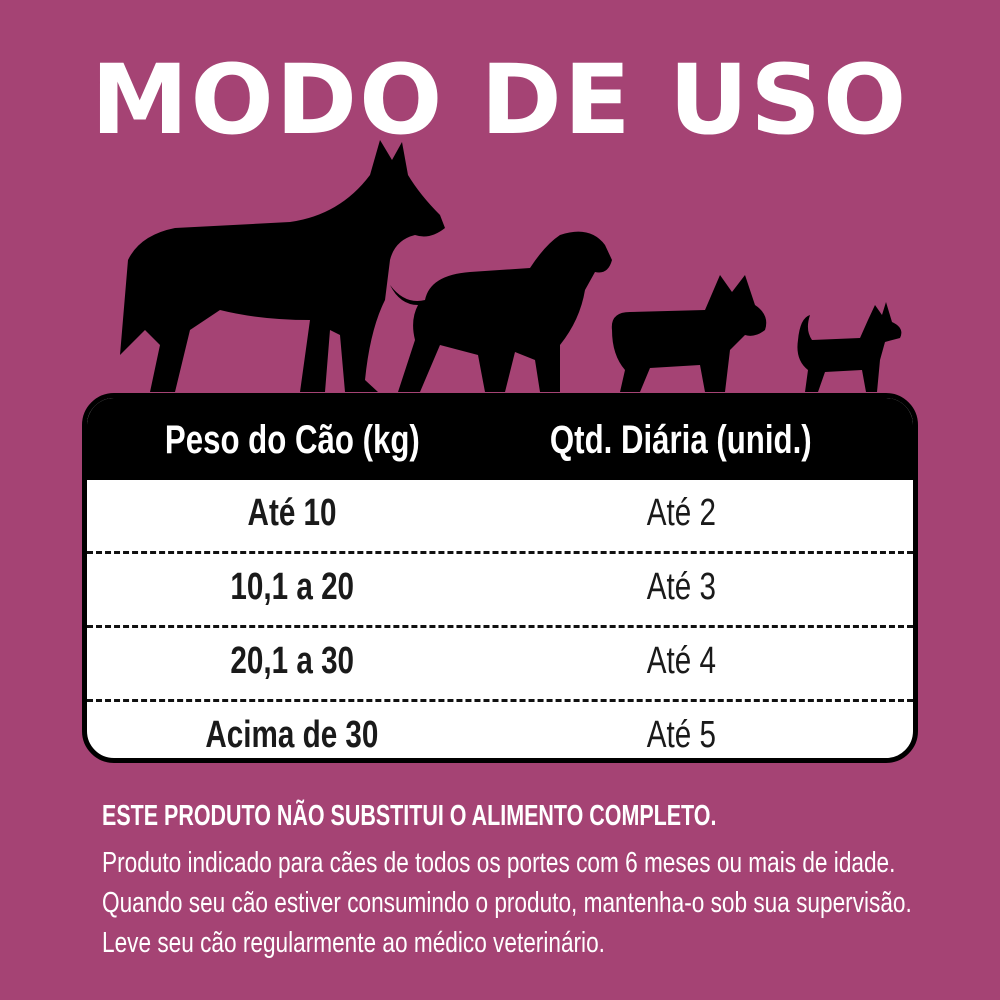 Image resolution: width=1000 pixels, height=1000 pixels. I want to click on medium-dog-silhouette, so click(501, 311).